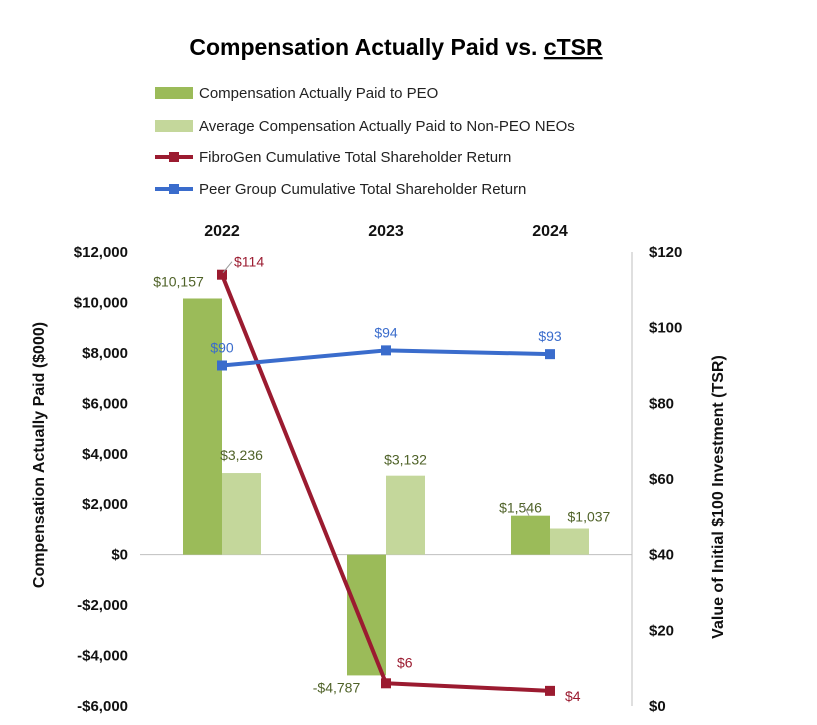 This screenshot has height=725, width=817. Describe the element at coordinates (386, 350) in the screenshot. I see `line-marker-3-2023` at that location.